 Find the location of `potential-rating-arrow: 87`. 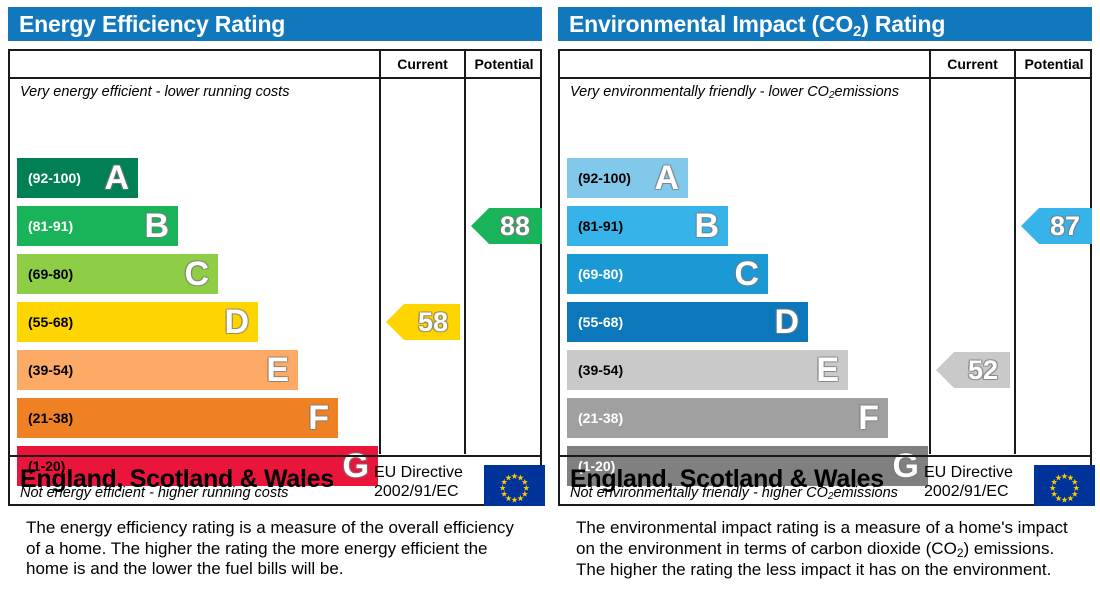

potential-rating-arrow: 87 is located at coordinates (1056, 226).